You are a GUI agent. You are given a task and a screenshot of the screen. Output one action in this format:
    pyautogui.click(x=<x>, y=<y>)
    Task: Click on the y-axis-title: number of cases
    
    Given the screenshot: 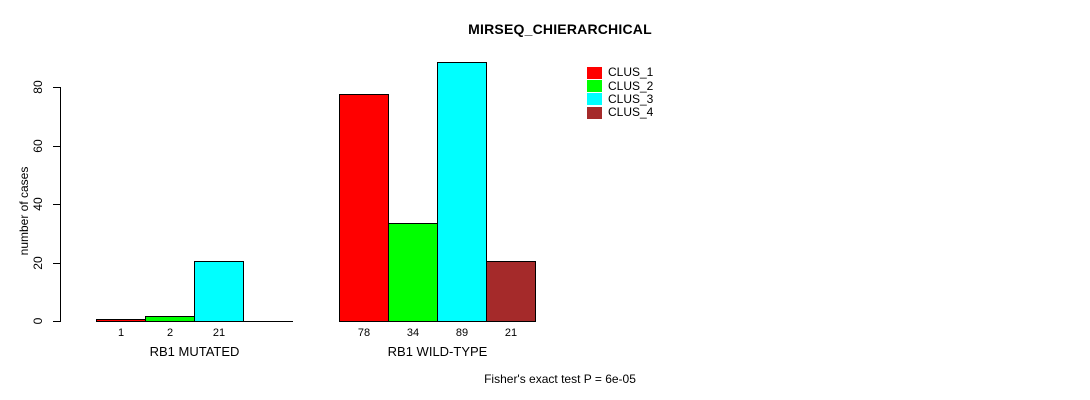 What is the action you would take?
    pyautogui.click(x=24, y=211)
    